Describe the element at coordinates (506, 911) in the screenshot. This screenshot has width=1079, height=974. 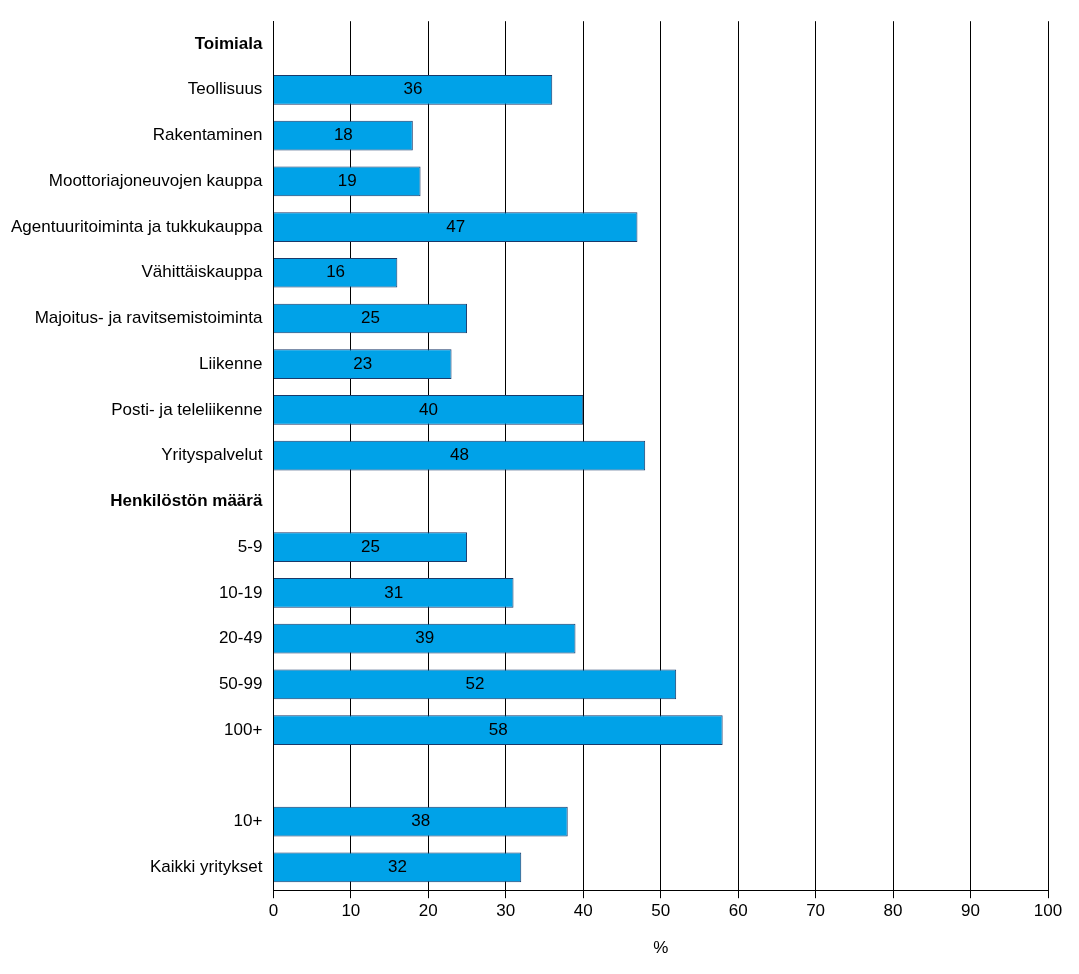
I see `x-tick-label: 30` at that location.